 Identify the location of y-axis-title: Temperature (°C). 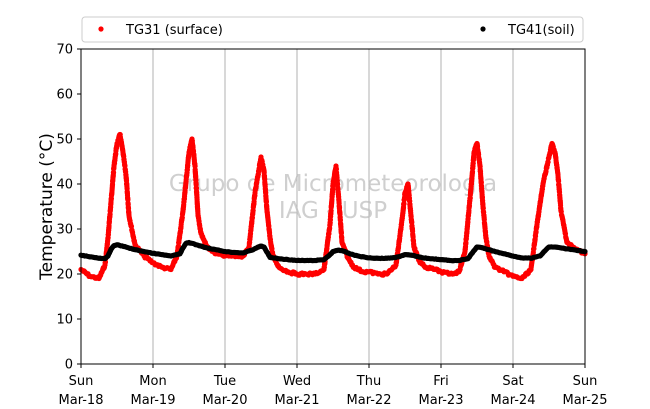
(47, 207).